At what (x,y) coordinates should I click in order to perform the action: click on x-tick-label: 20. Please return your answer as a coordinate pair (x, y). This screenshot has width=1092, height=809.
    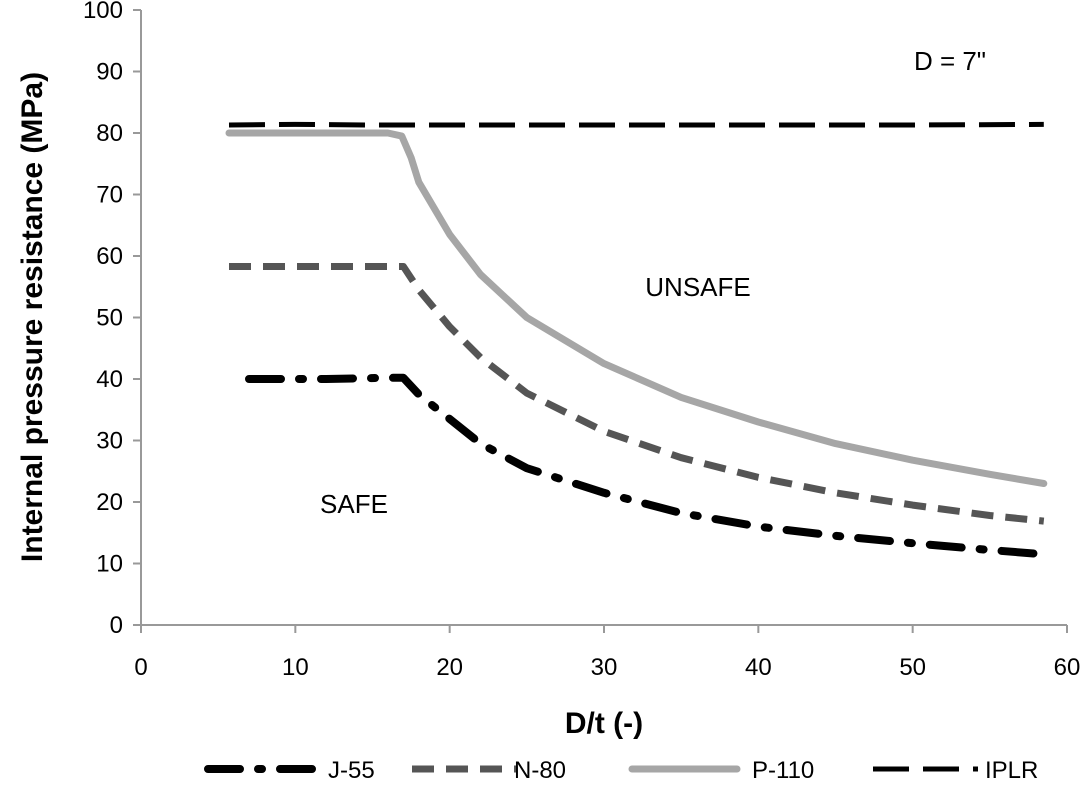
    Looking at the image, I should click on (449, 667).